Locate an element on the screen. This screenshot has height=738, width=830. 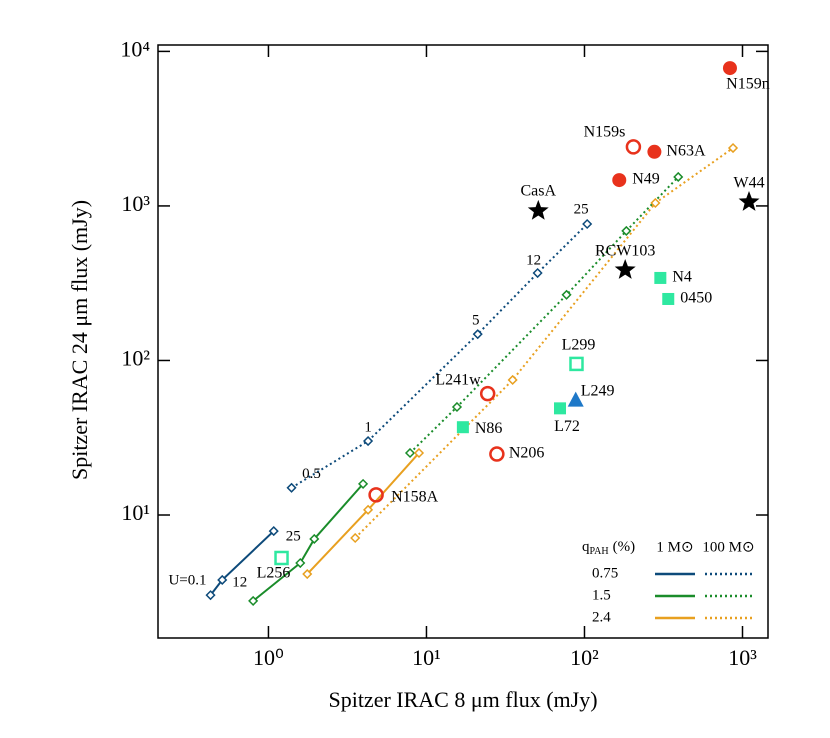
source-label: L72 is located at coordinates (567, 426).